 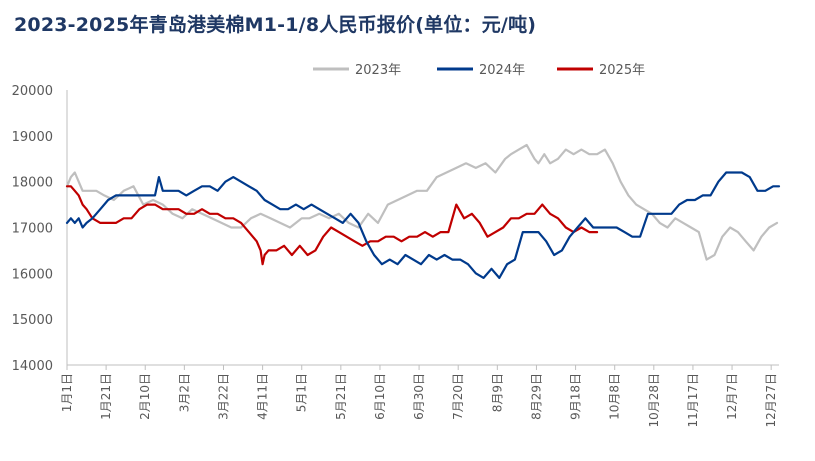 What do you see at coordinates (223, 396) in the screenshot?
I see `x-tick-label: 3月22日` at bounding box center [223, 396].